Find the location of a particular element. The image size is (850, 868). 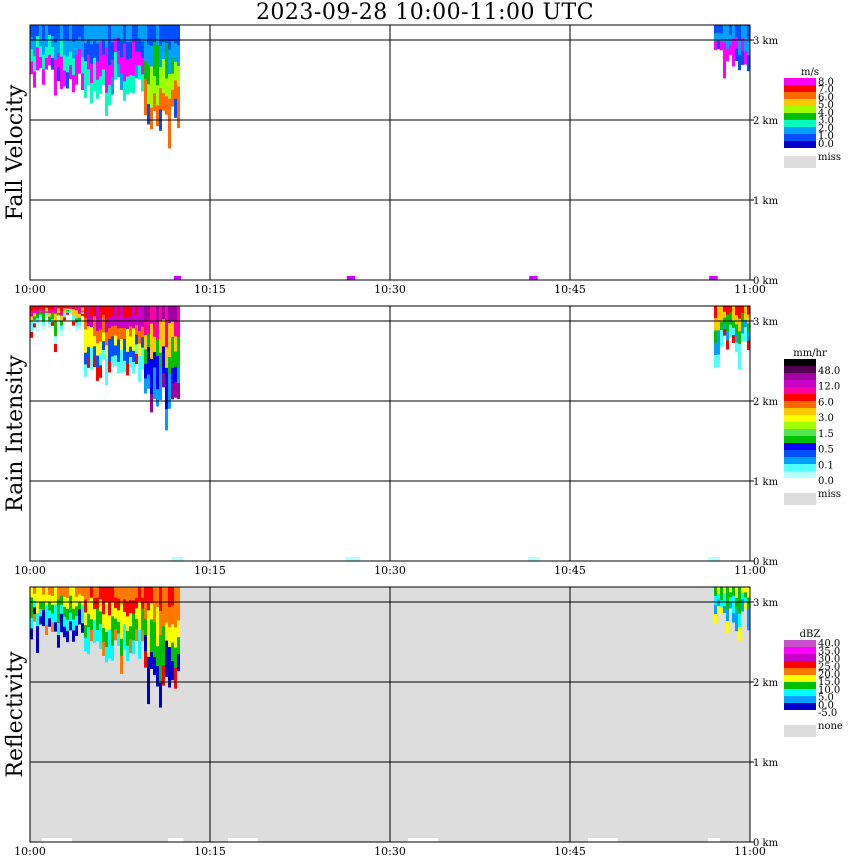

x-tick-label: 11:00 is located at coordinates (750, 289).